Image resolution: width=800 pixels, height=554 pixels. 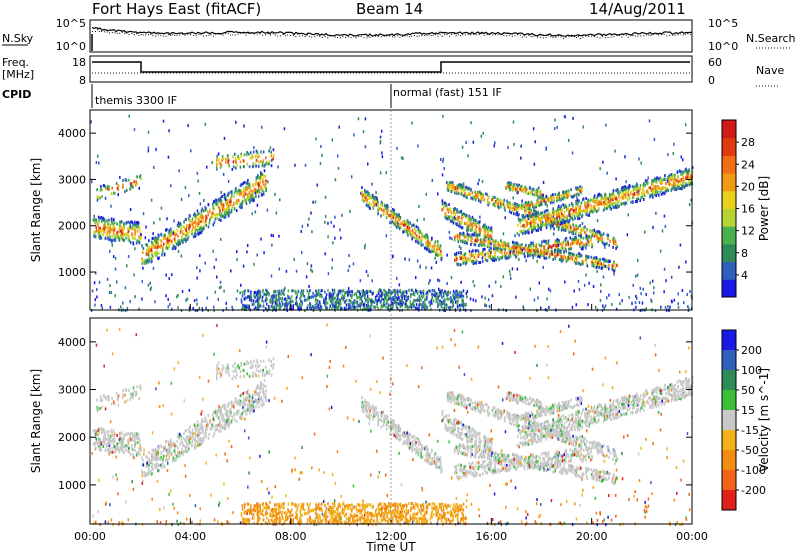 What do you see at coordinates (71, 46) in the screenshot?
I see `noise-left-tick-bottom: 10^0` at bounding box center [71, 46].